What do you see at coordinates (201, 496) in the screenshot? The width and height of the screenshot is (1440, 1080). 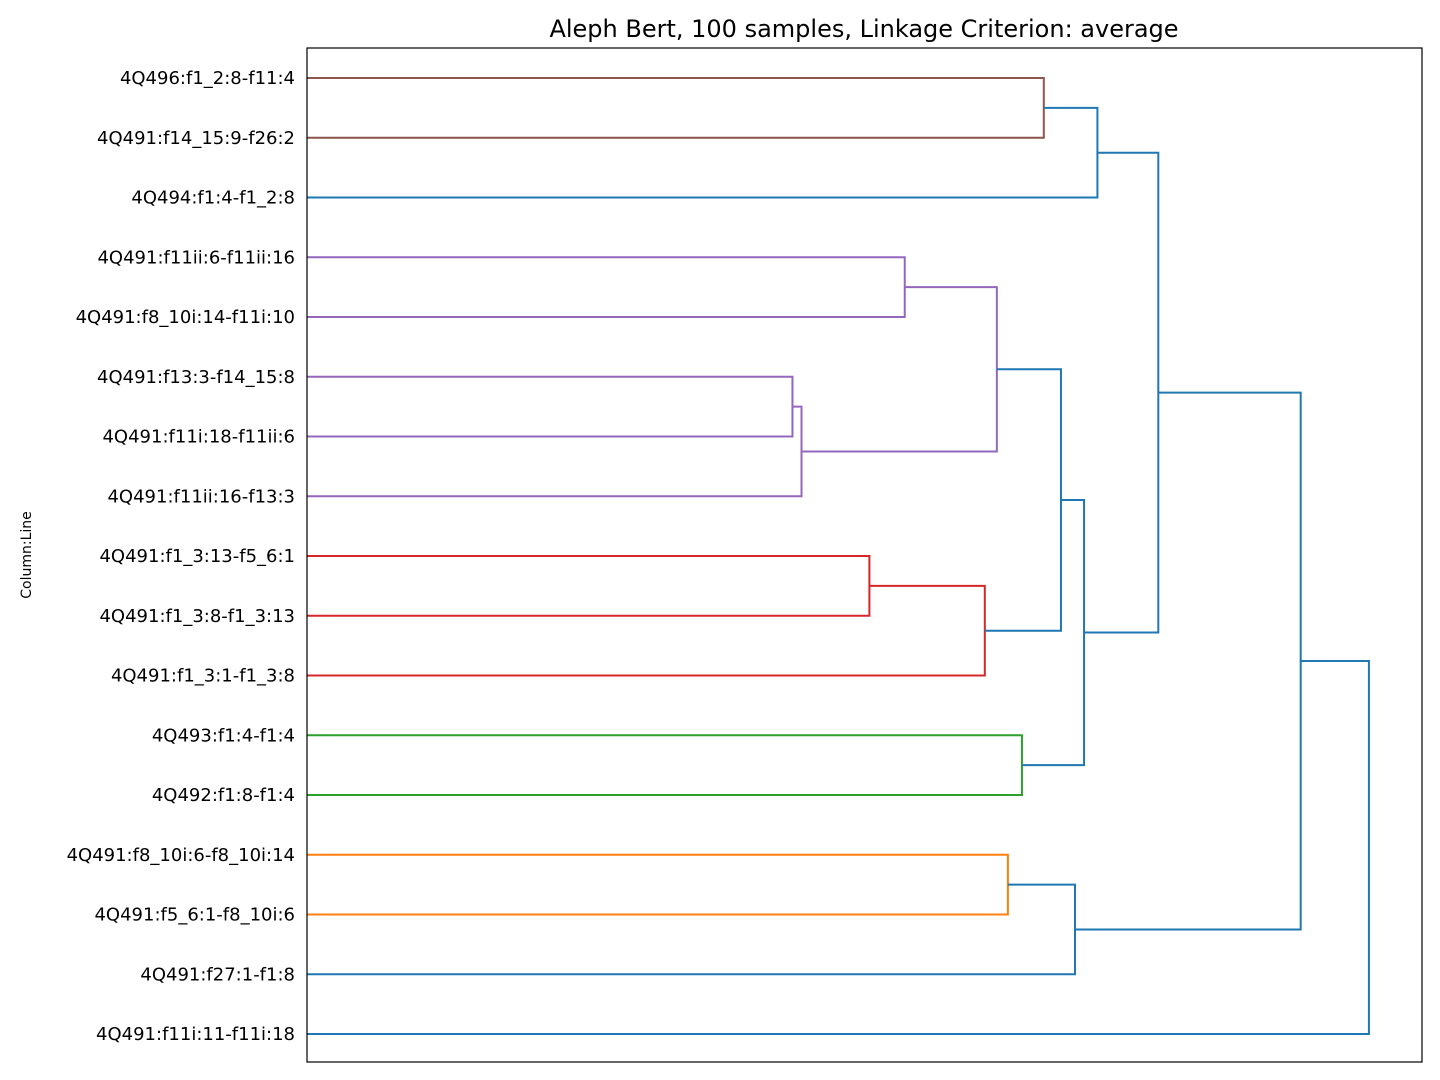 I see `leaf-label: 4Q491:f11ii:16-f13:3` at bounding box center [201, 496].